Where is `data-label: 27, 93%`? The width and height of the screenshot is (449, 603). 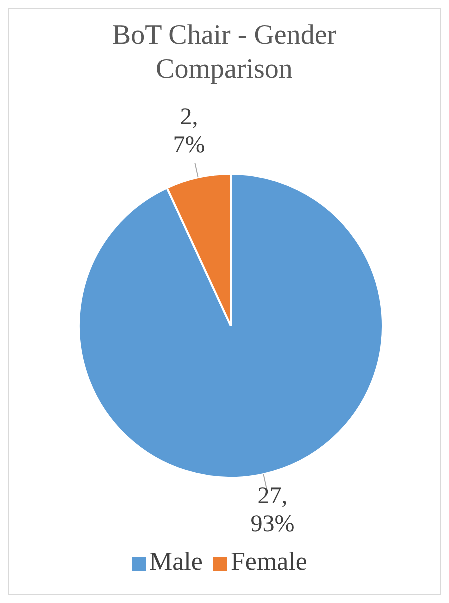 data-label: 27, 93% is located at coordinates (272, 510).